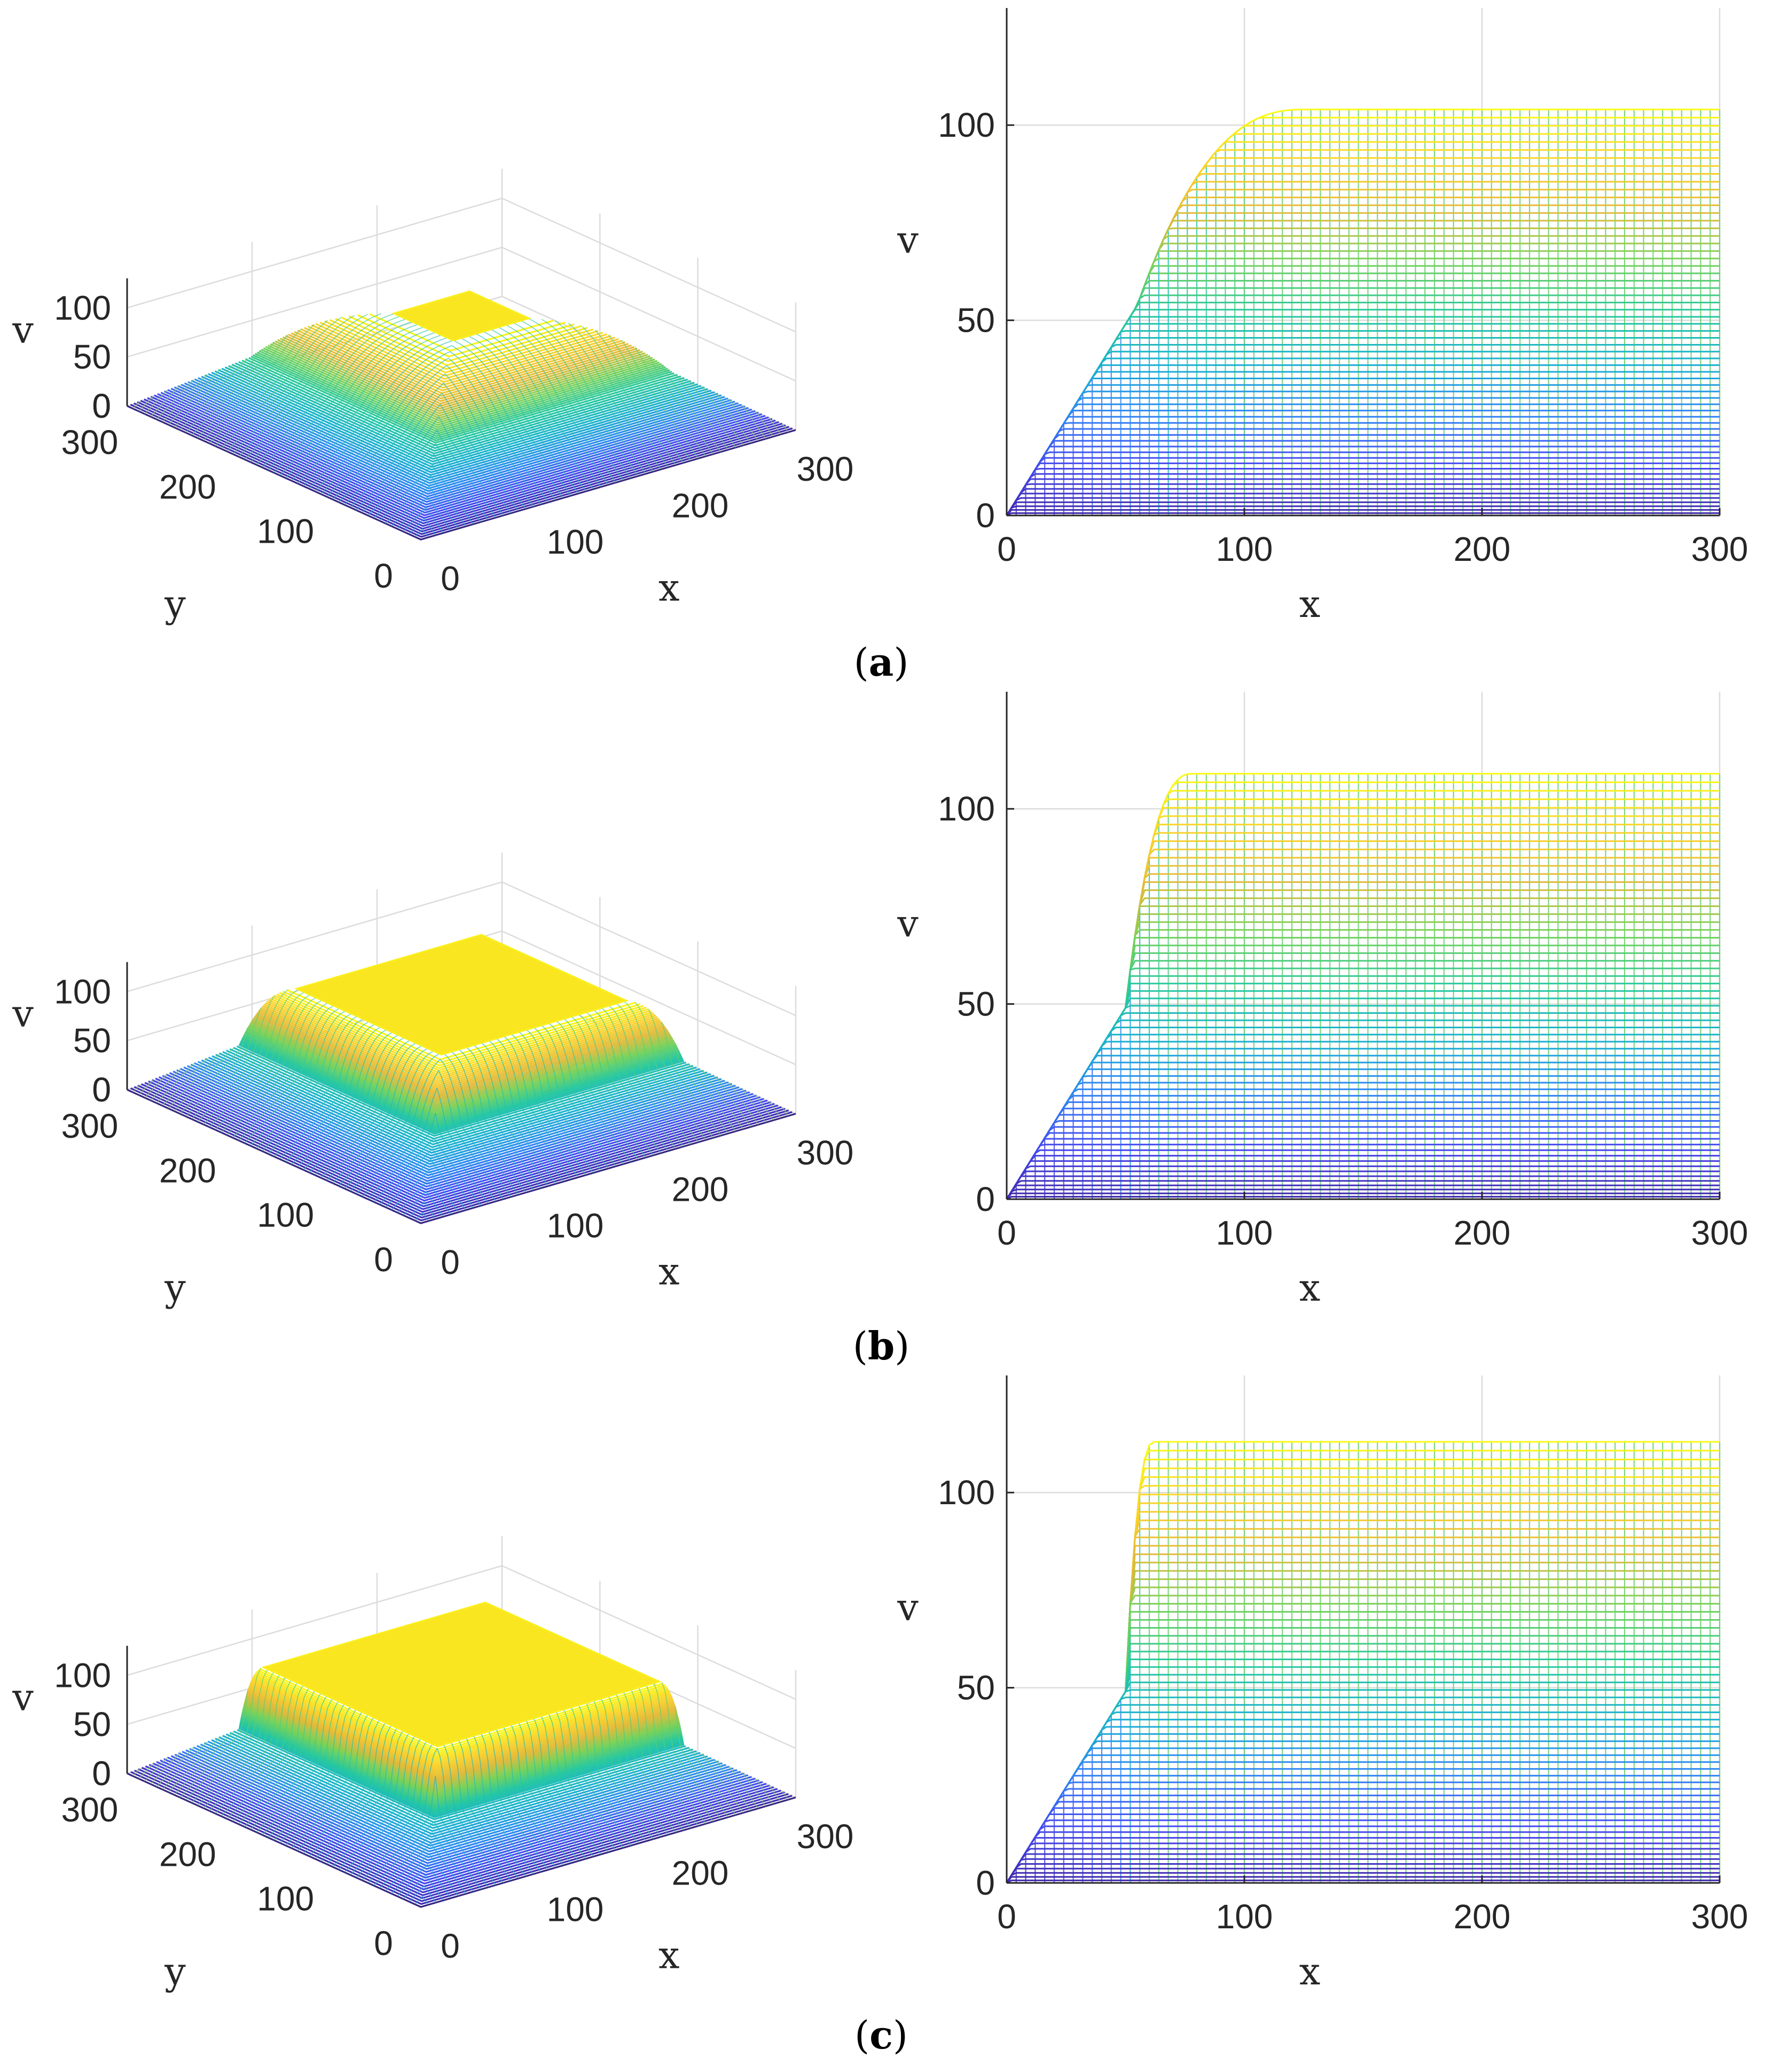  Describe the element at coordinates (700, 1189) in the screenshot. I see `x-tick-label: 200` at that location.